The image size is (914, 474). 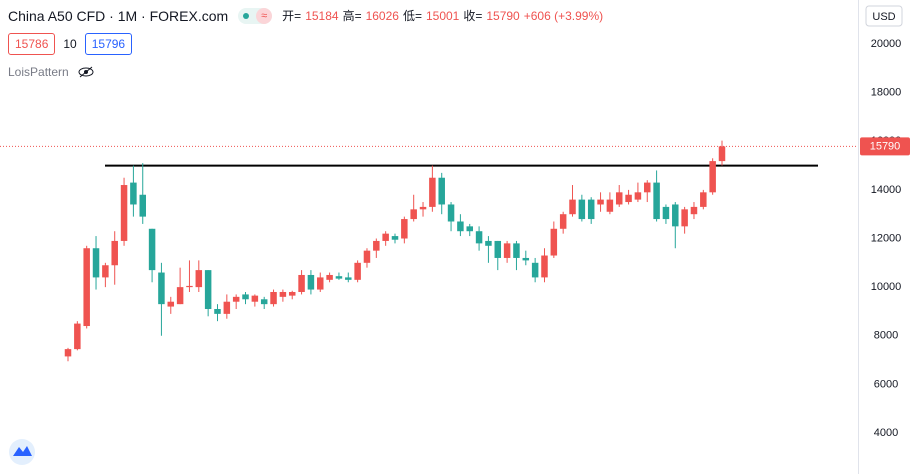 I want to click on high-label: 高=, so click(x=352, y=16).